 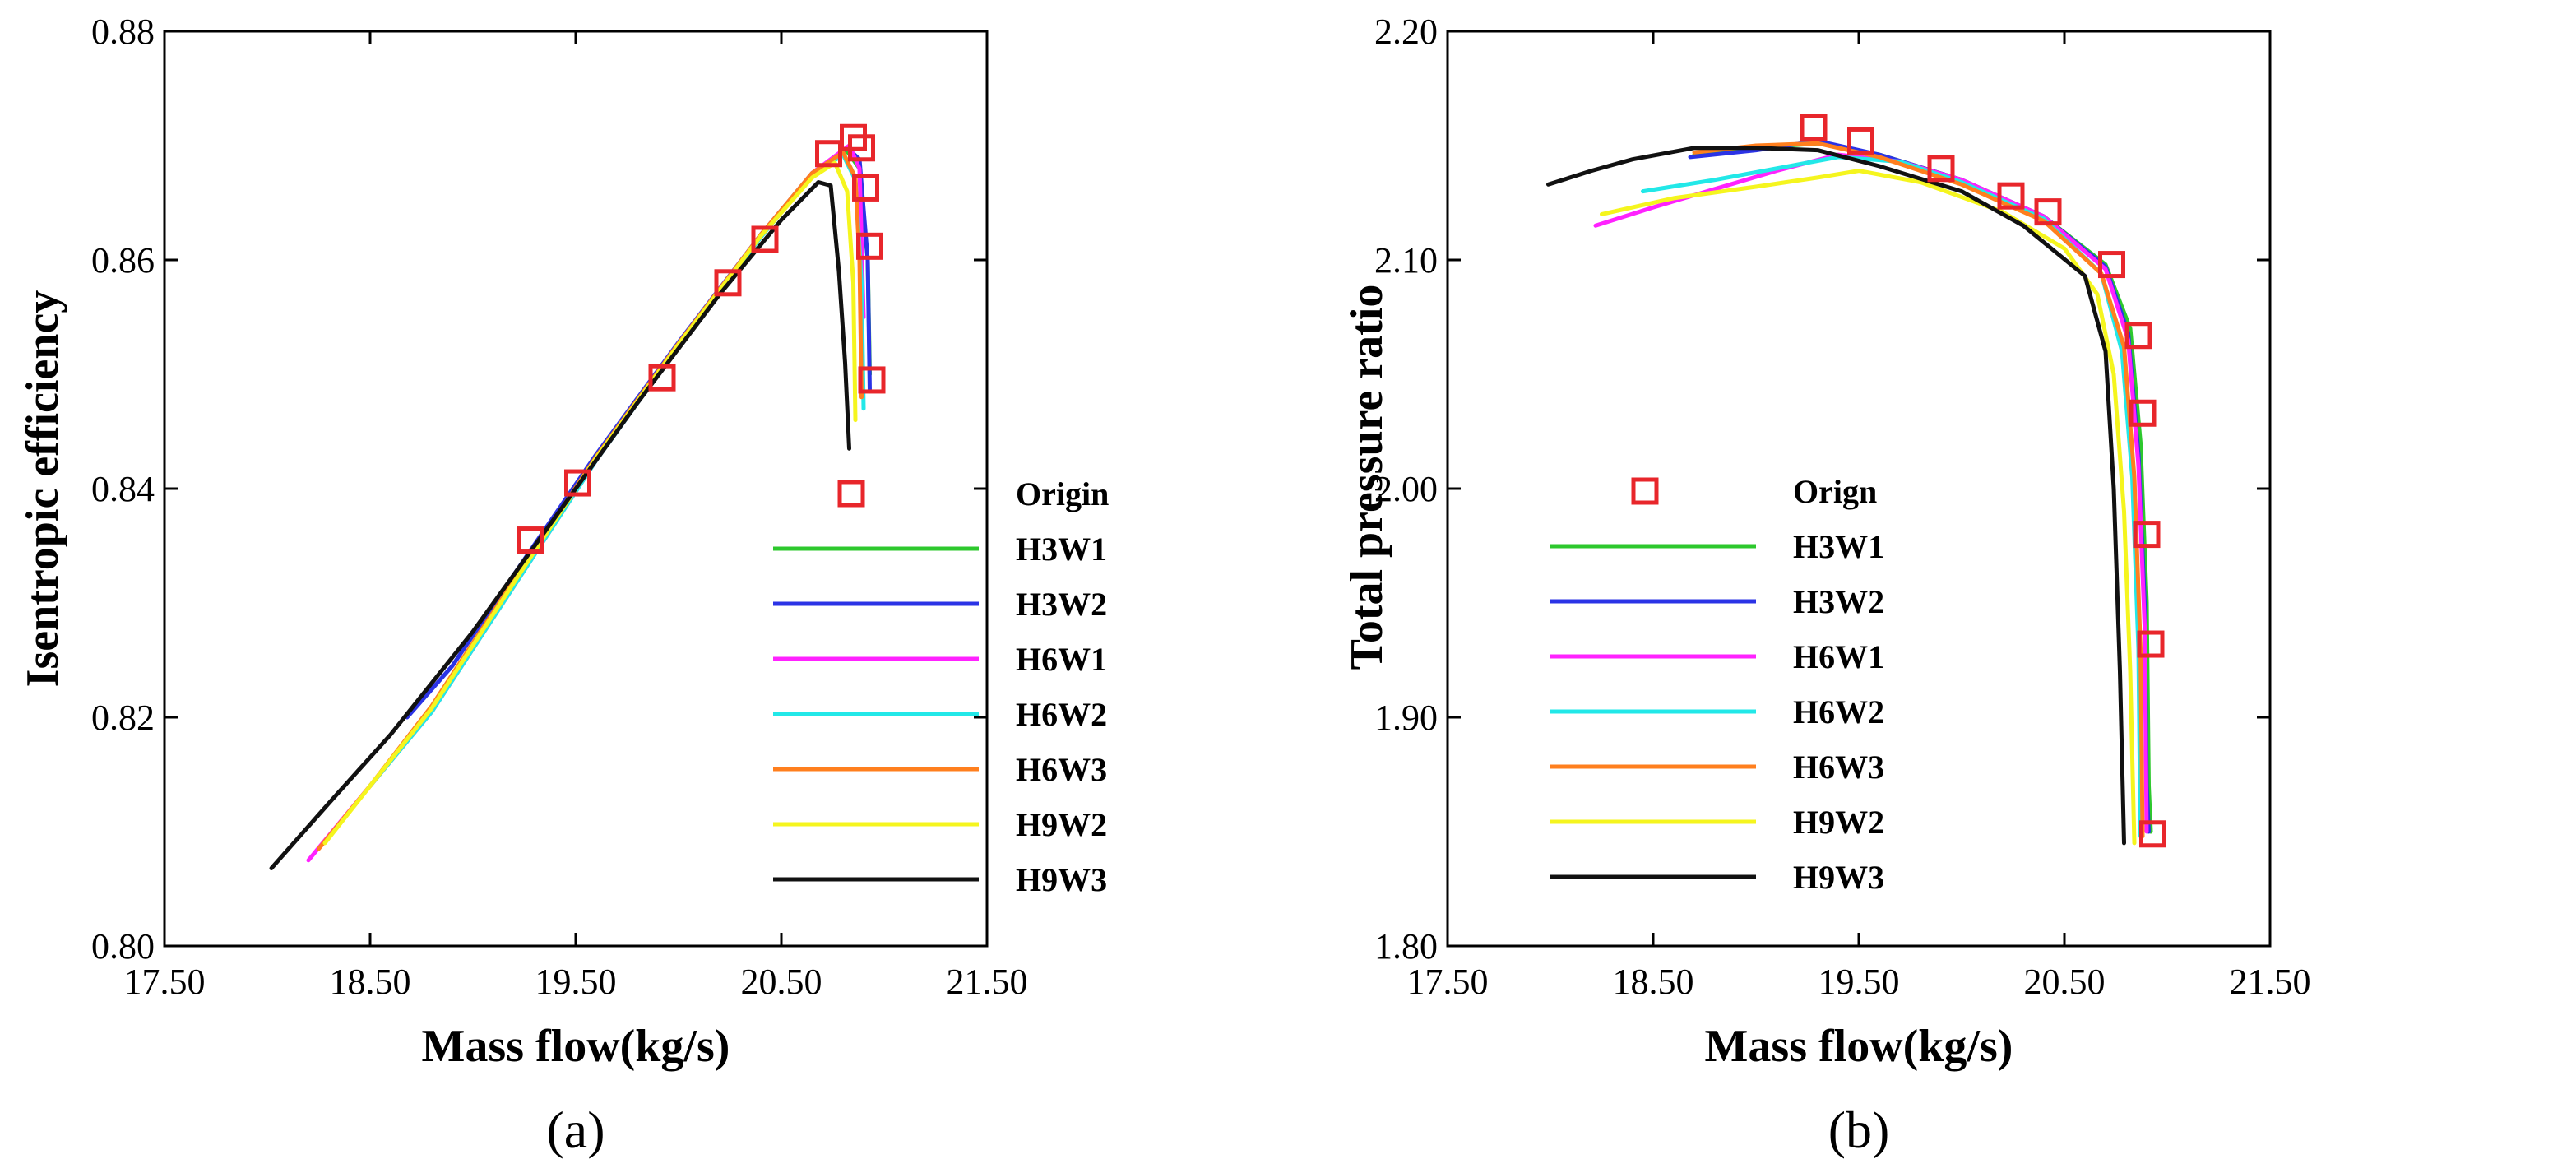 I want to click on chart-b-x-tick-label: 17.50, so click(x=1448, y=982).